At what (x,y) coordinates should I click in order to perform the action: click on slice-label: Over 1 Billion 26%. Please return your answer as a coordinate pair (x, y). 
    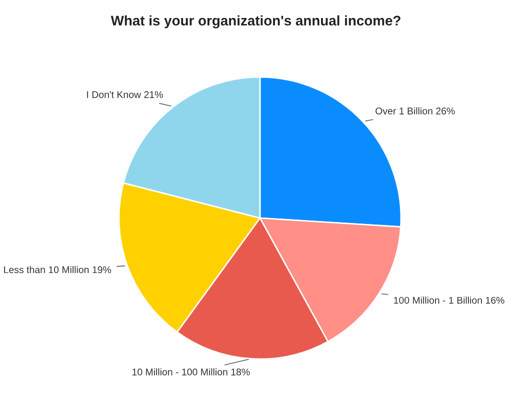
    Looking at the image, I should click on (415, 110).